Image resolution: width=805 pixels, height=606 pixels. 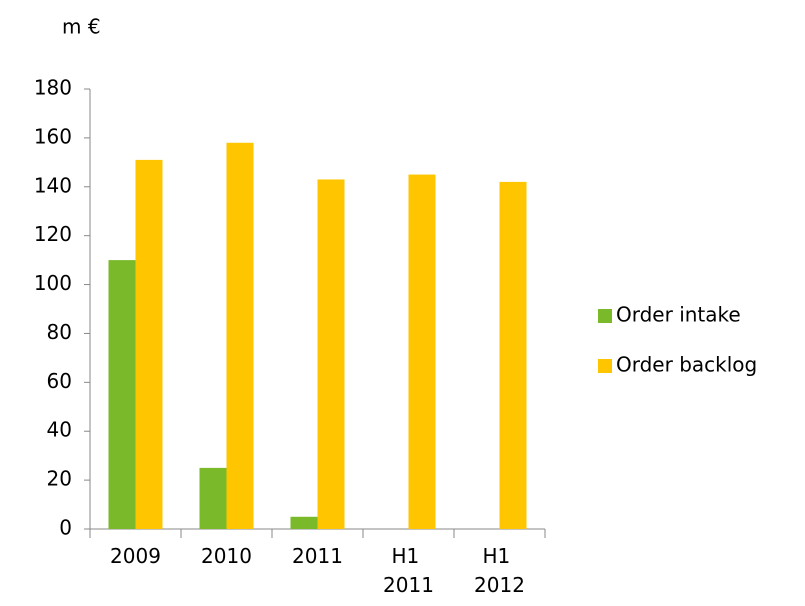 I want to click on y-tick-label: 140, so click(x=53, y=185).